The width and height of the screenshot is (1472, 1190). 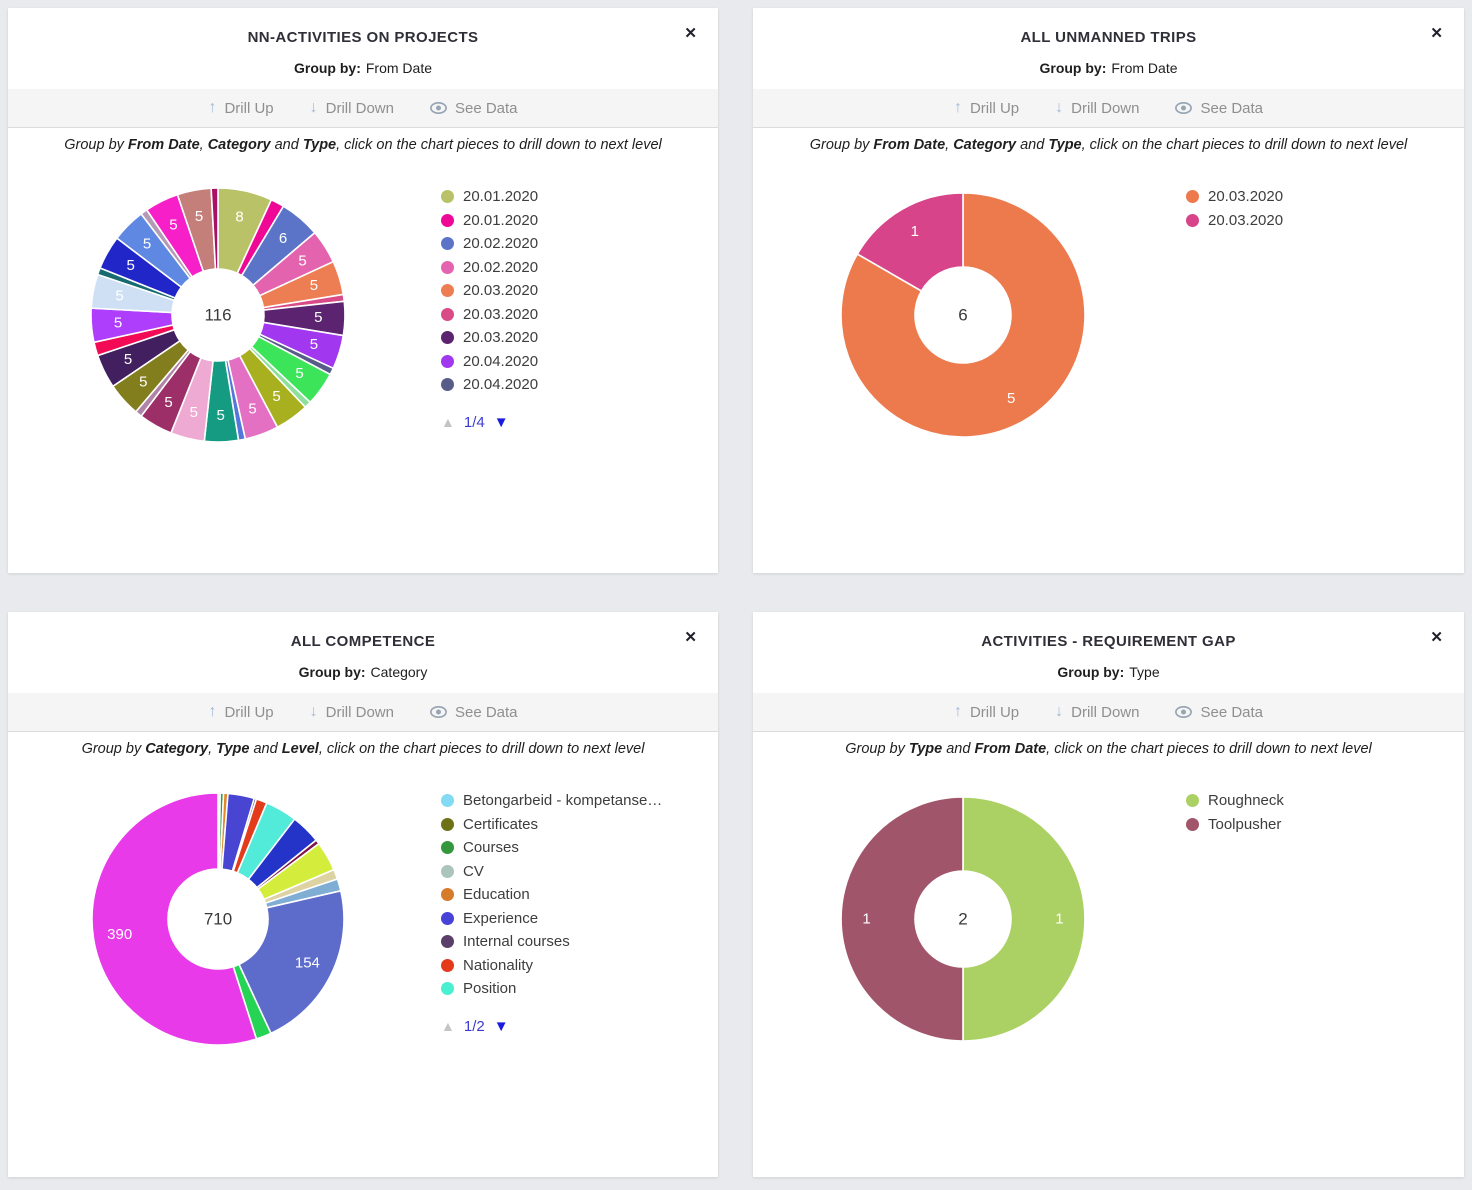 I want to click on legend-item: 20.04.2020, so click(x=489, y=362).